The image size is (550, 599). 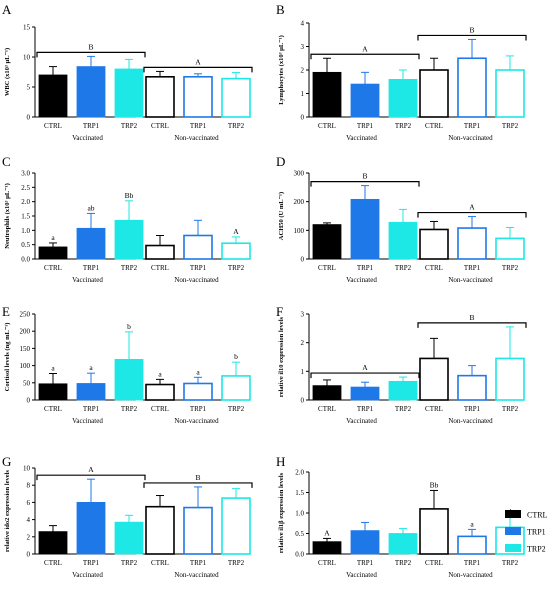 I want to click on y-tick-label: 150, so click(x=25, y=349).